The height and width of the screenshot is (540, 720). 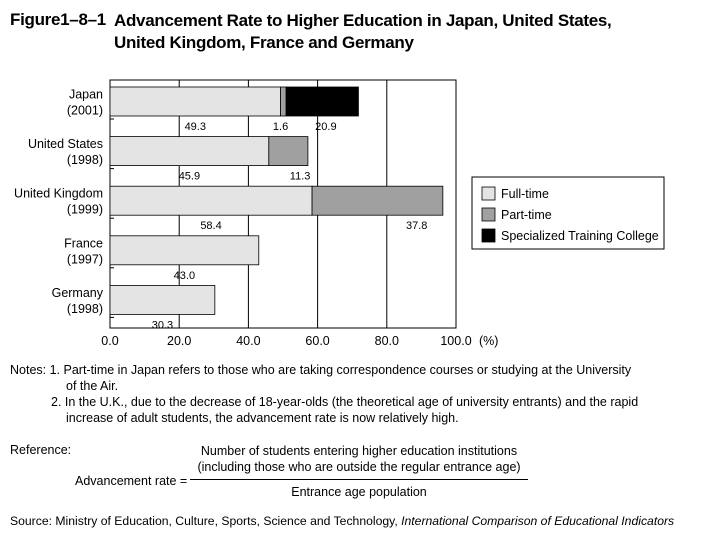 I want to click on formula-denominator: Entrance age population, so click(x=359, y=492).